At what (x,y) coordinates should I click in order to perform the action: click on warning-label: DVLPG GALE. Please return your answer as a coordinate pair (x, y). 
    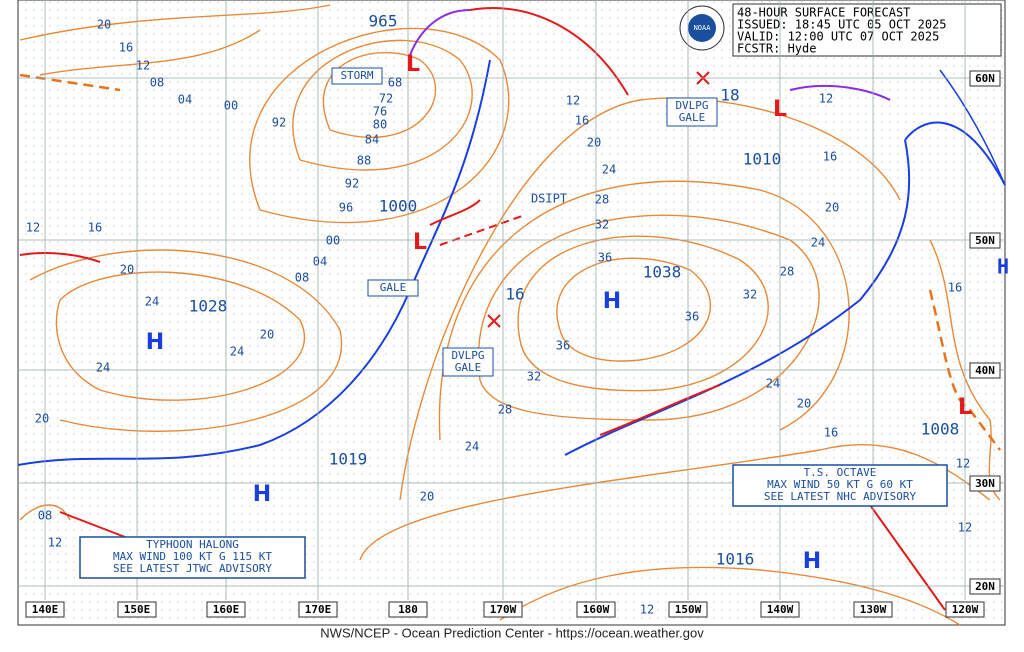
    Looking at the image, I should click on (691, 111).